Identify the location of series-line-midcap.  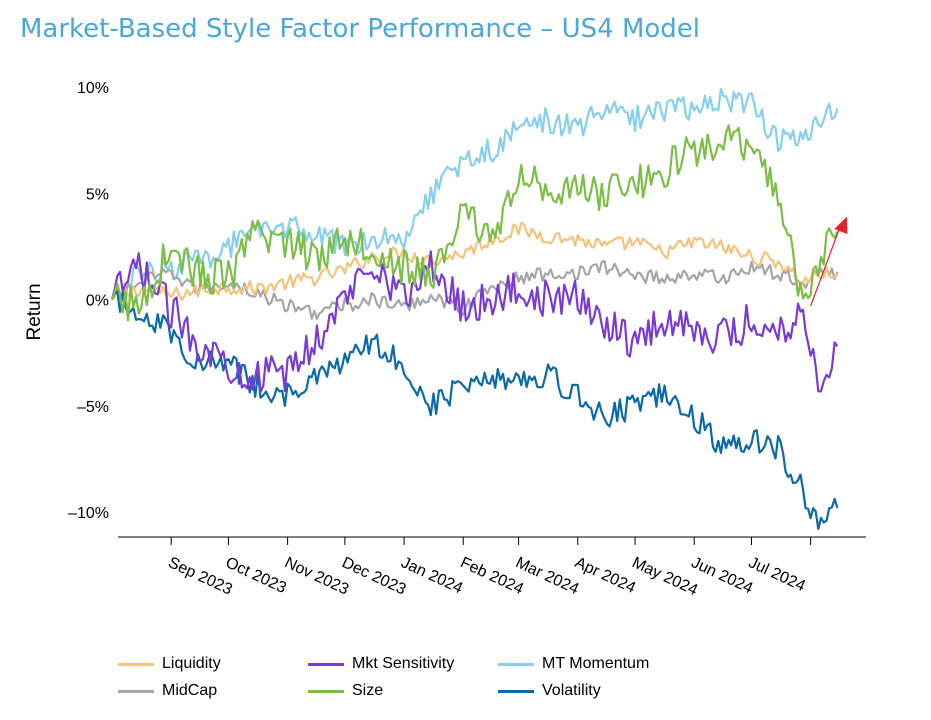
(475, 290).